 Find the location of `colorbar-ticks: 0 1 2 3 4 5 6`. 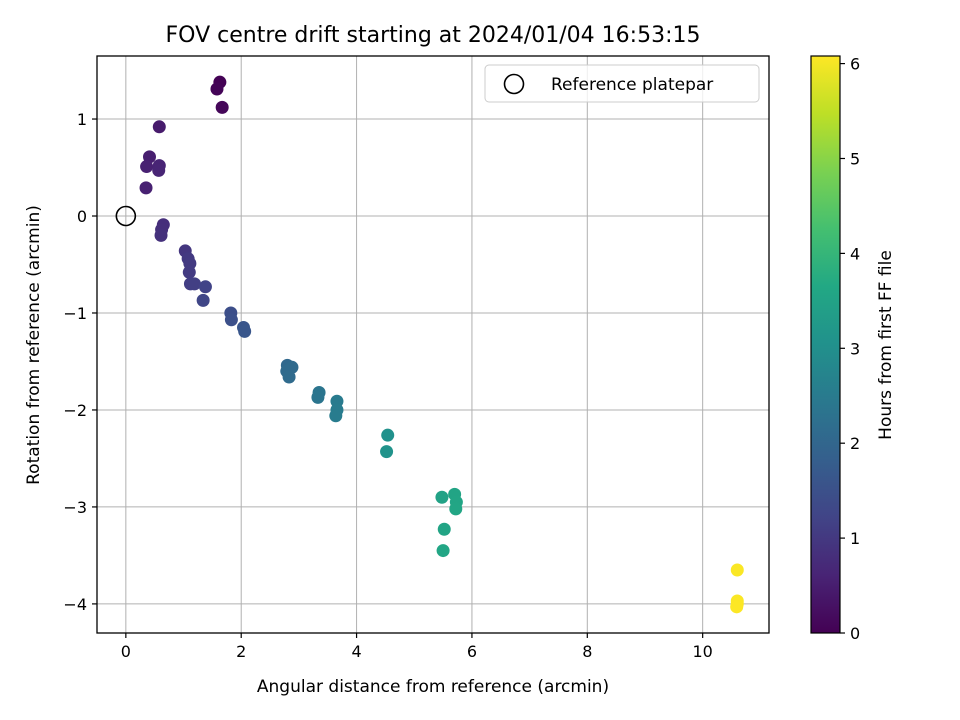

colorbar-ticks: 0 1 2 3 4 5 6 is located at coordinates (850, 349).